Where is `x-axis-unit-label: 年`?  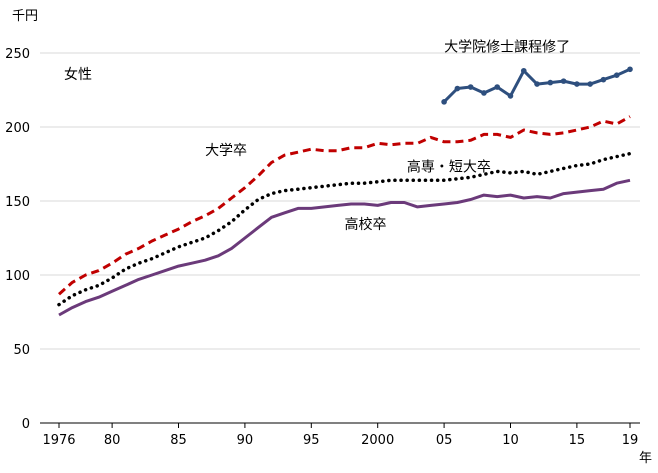 x-axis-unit-label: 年 is located at coordinates (645, 458).